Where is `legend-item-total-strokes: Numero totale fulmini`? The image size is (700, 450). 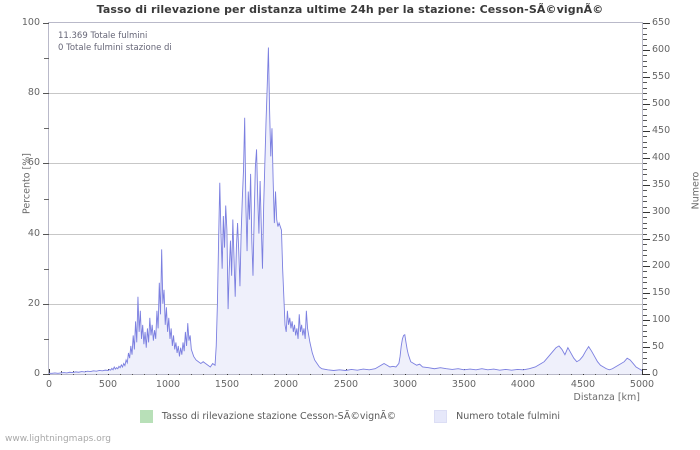
legend-item-total-strokes: Numero totale fulmini is located at coordinates (497, 416).